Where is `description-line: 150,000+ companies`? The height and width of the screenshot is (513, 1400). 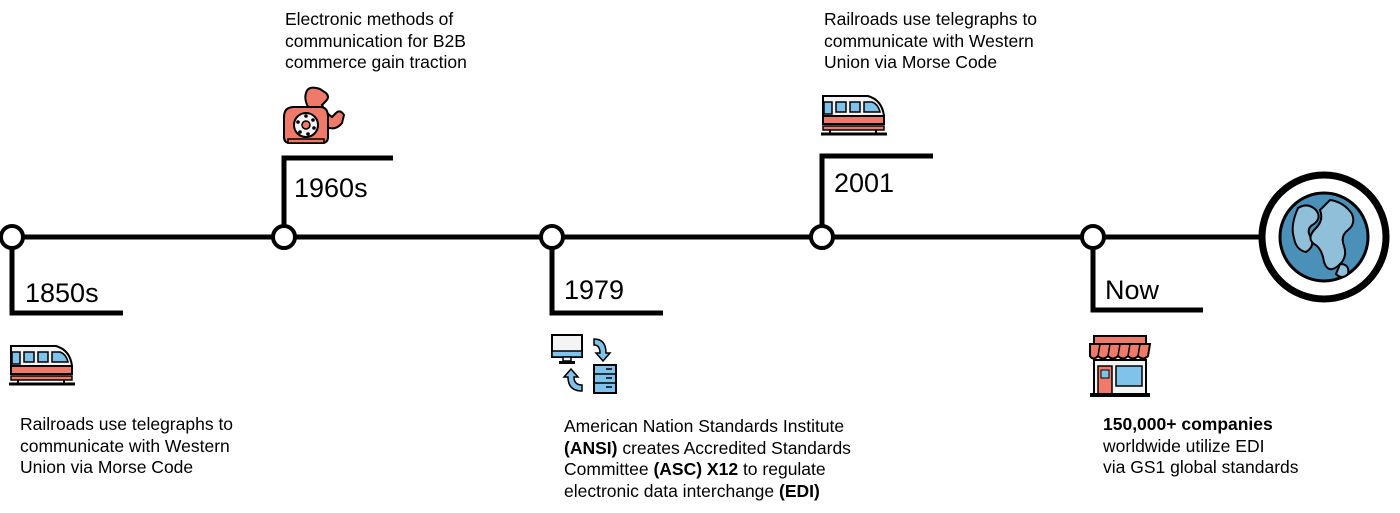
description-line: 150,000+ companies is located at coordinates (1201, 425).